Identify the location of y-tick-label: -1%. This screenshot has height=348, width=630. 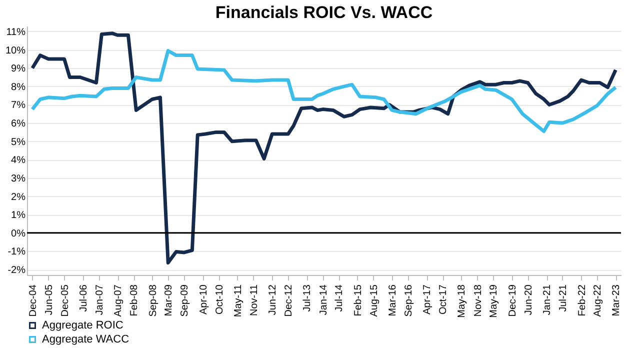
(17, 252).